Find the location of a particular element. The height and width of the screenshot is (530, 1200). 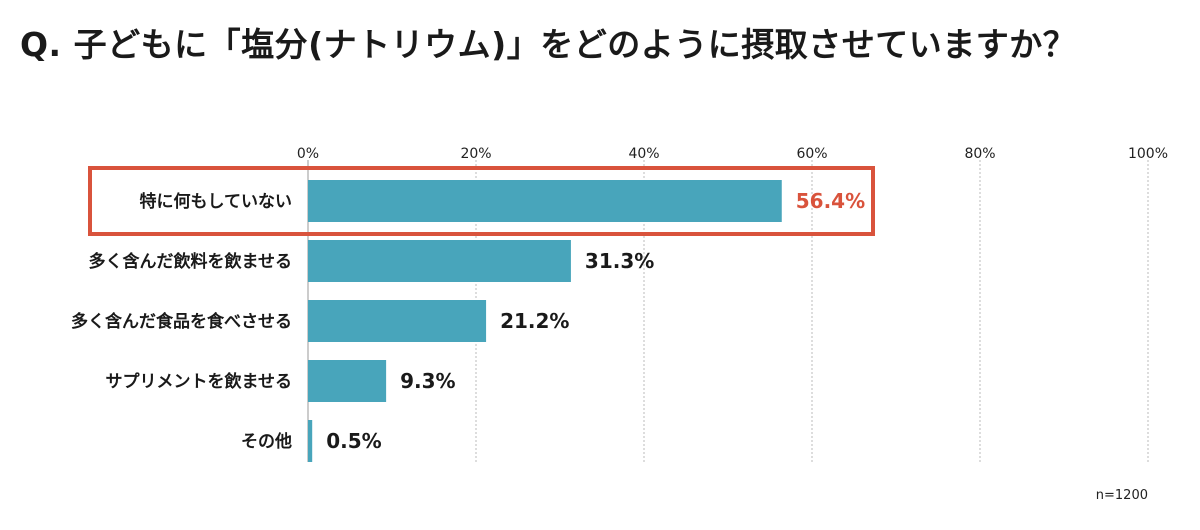

category-label: サプリメントを飲ませる is located at coordinates (199, 381).